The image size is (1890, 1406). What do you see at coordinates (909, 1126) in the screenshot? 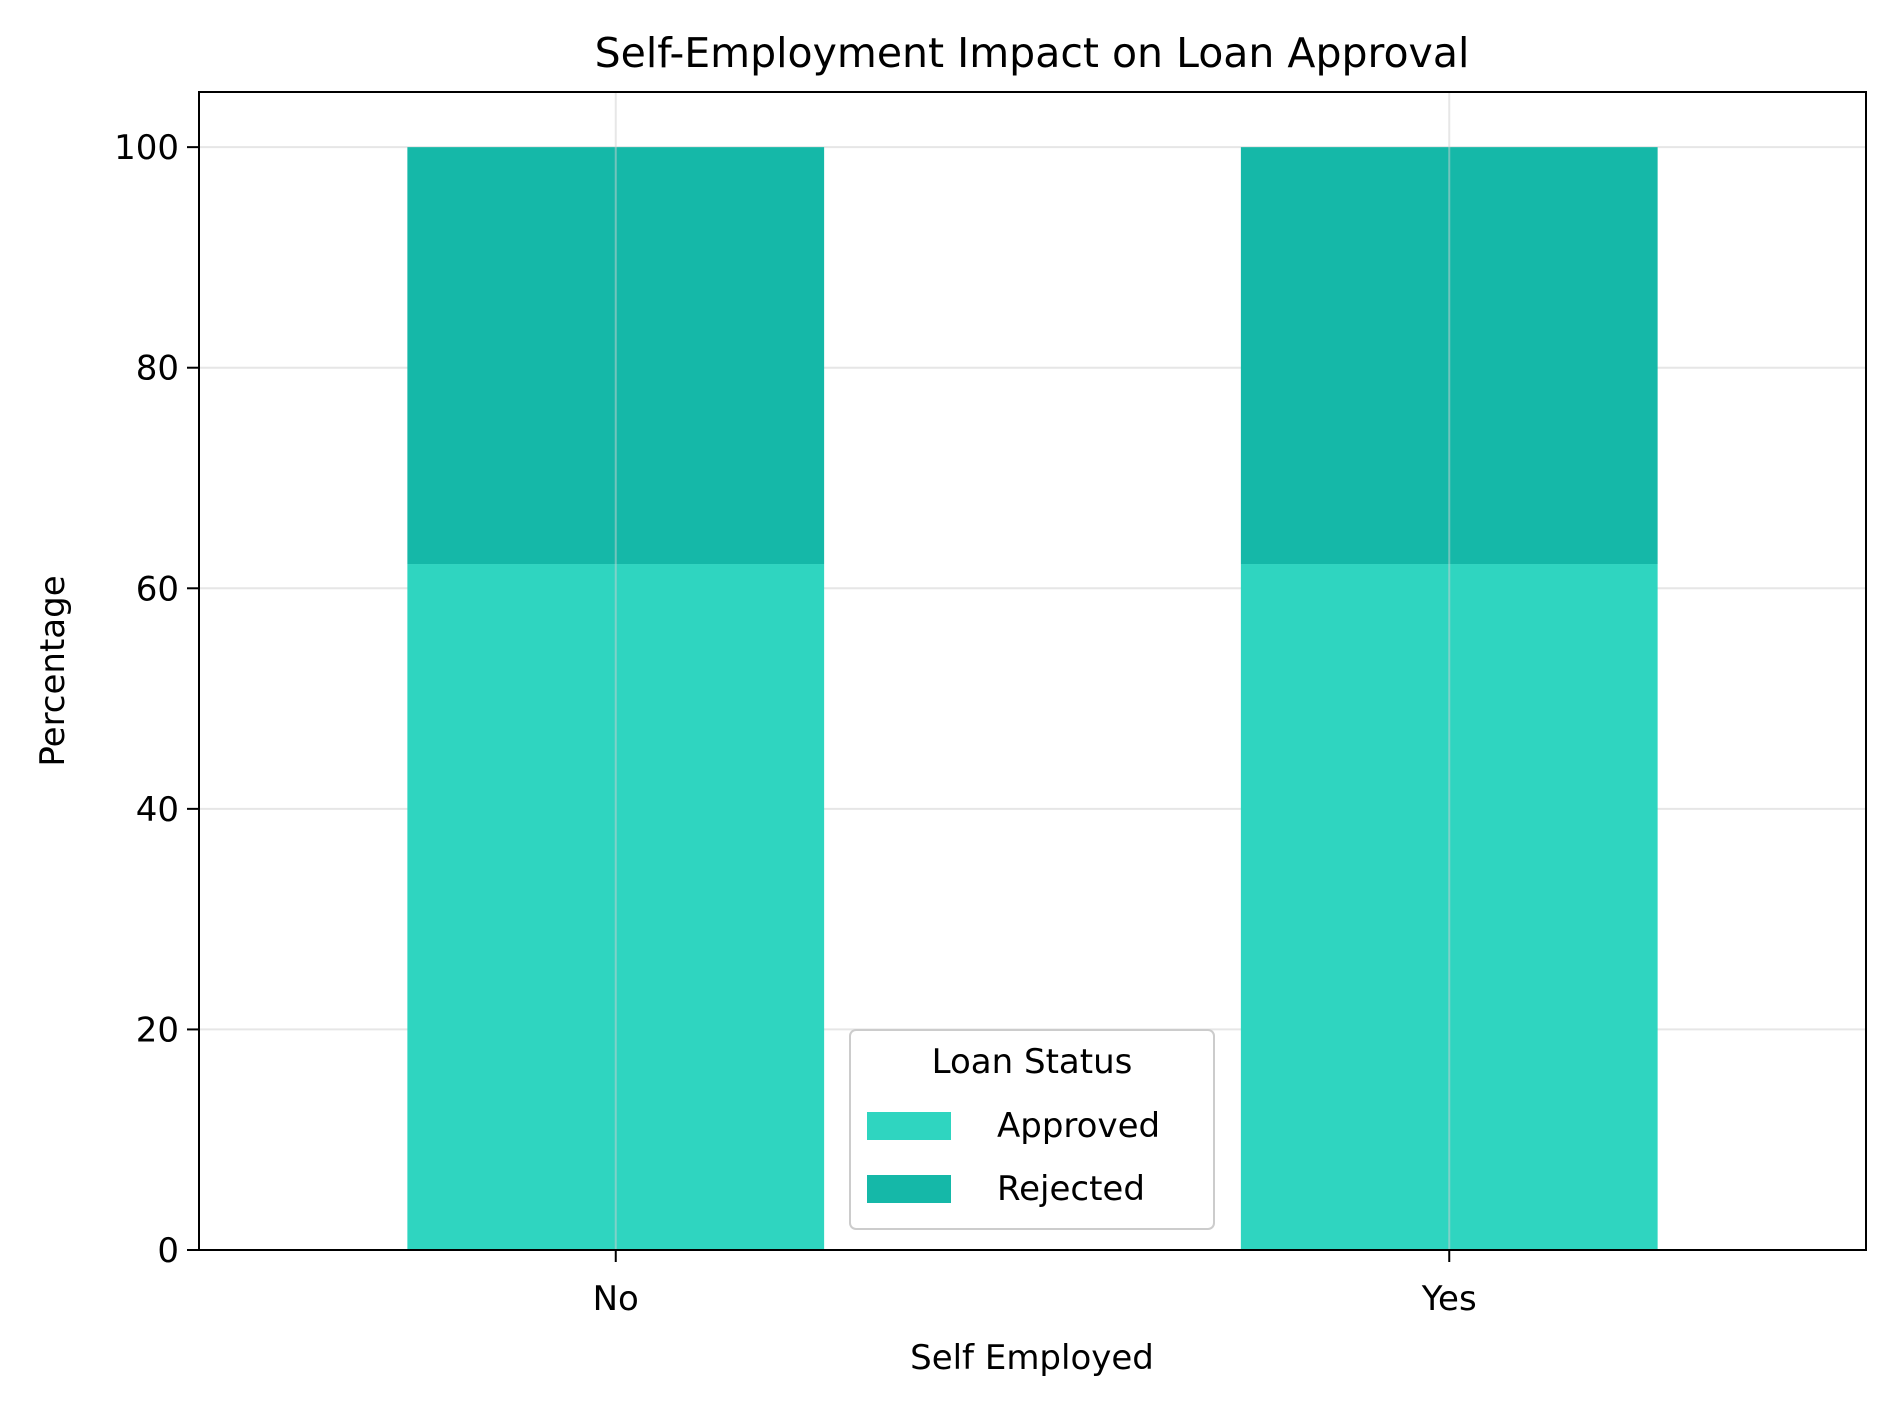
I see `legend-swatch-approved` at bounding box center [909, 1126].